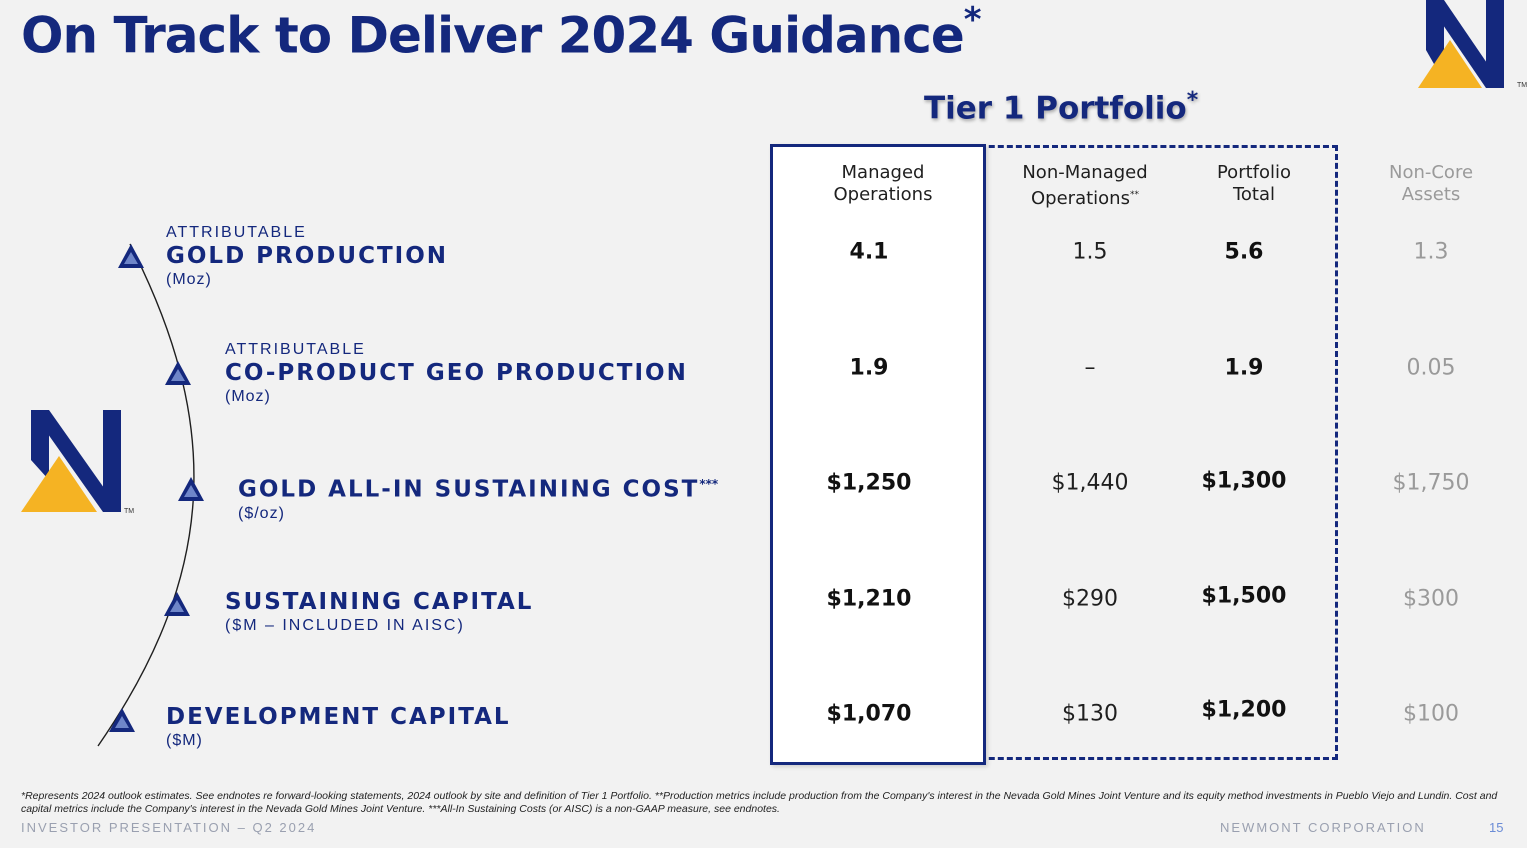  Describe the element at coordinates (1431, 183) in the screenshot. I see `col-header-non-core: Non-Core Assets` at that location.